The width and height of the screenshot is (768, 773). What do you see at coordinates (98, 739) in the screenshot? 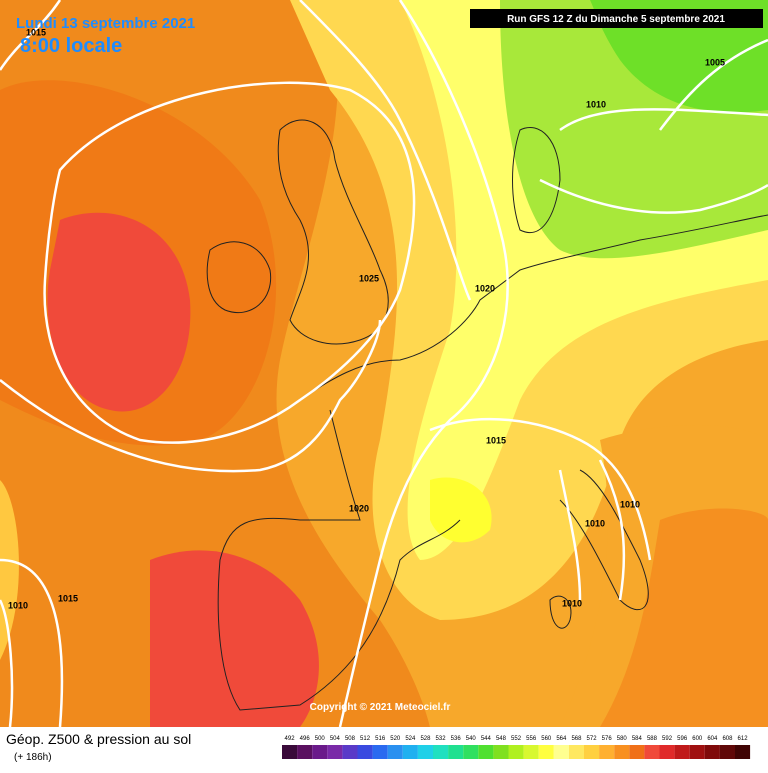
I see `footer-title: Géop. Z500 & pression au sol` at bounding box center [98, 739].